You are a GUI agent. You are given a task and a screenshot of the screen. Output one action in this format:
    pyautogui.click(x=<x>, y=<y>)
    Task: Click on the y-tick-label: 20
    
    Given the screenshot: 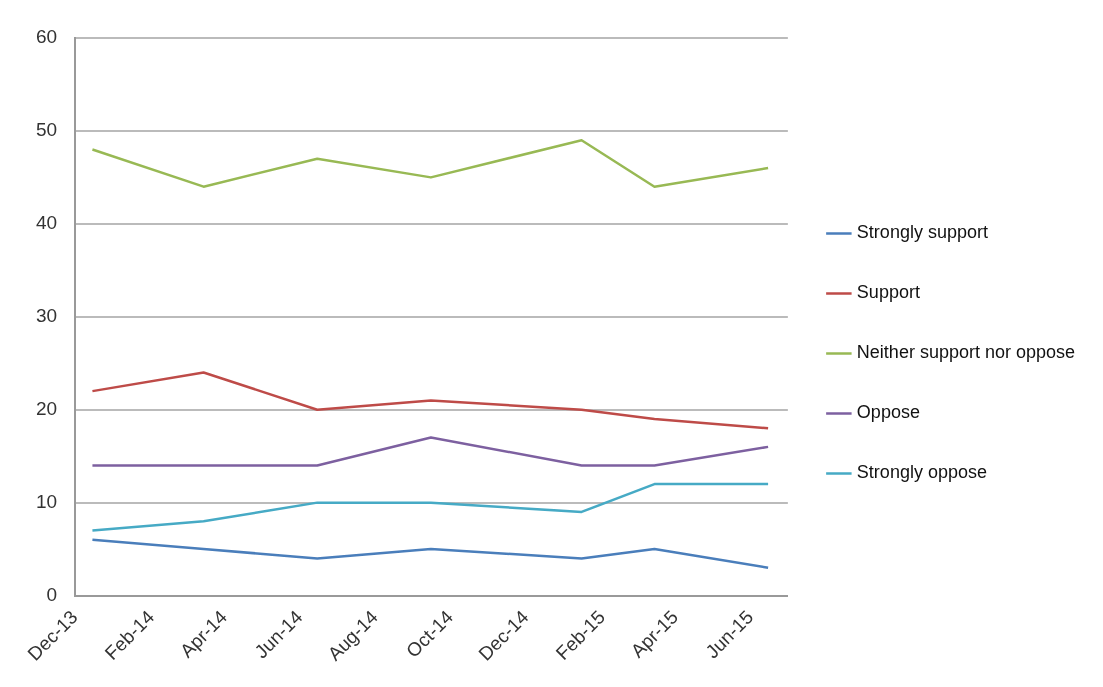 What is the action you would take?
    pyautogui.click(x=46, y=408)
    